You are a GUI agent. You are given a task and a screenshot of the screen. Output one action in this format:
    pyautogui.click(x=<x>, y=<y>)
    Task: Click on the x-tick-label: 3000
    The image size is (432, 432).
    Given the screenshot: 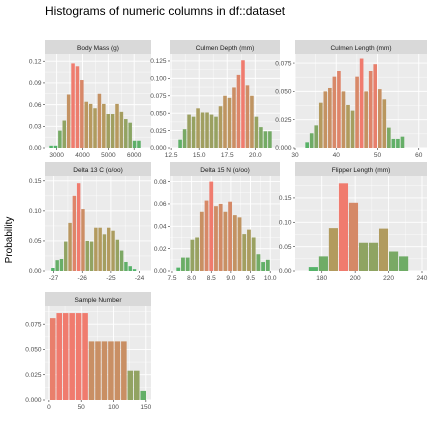 What is the action you would take?
    pyautogui.click(x=56, y=155)
    